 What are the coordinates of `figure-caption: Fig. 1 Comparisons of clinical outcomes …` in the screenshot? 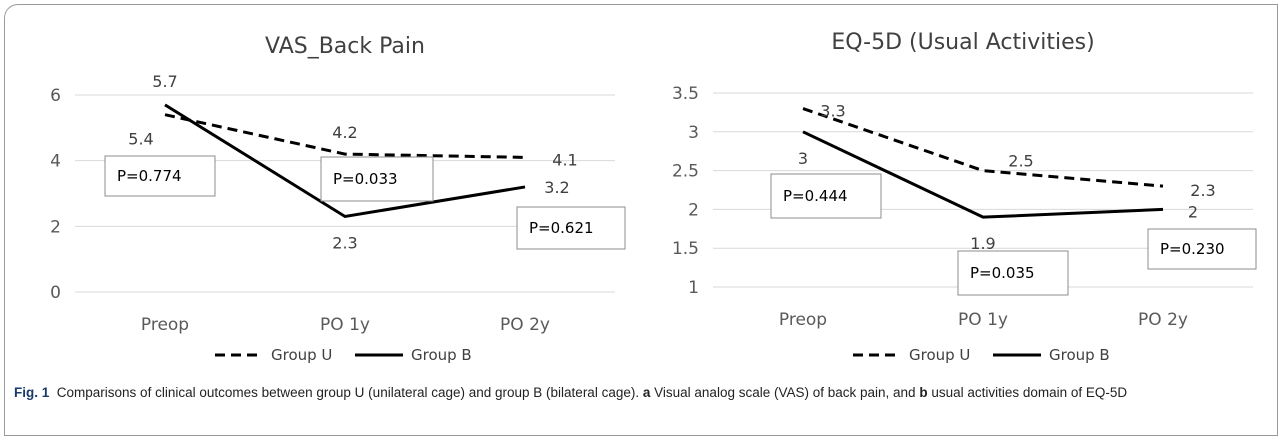 It's located at (639, 393).